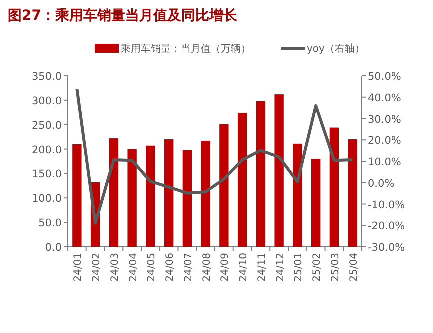 This screenshot has height=333, width=433. I want to click on x-tick-label: 24/12, so click(280, 267).